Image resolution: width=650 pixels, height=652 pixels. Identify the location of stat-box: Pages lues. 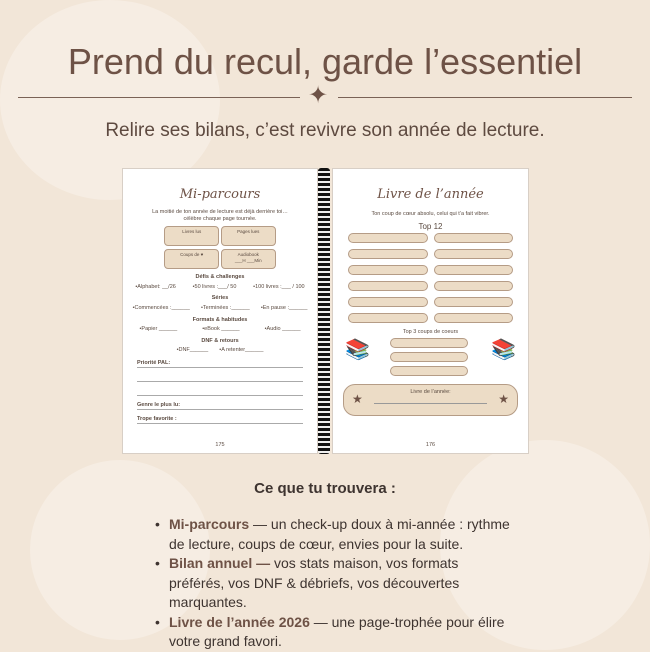
(248, 236).